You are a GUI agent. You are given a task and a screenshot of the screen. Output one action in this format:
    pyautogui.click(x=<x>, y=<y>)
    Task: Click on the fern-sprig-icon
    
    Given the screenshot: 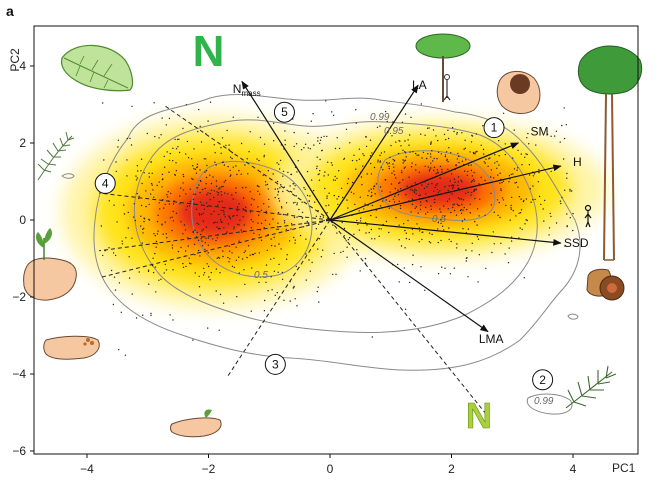 What is the action you would take?
    pyautogui.click(x=56, y=156)
    